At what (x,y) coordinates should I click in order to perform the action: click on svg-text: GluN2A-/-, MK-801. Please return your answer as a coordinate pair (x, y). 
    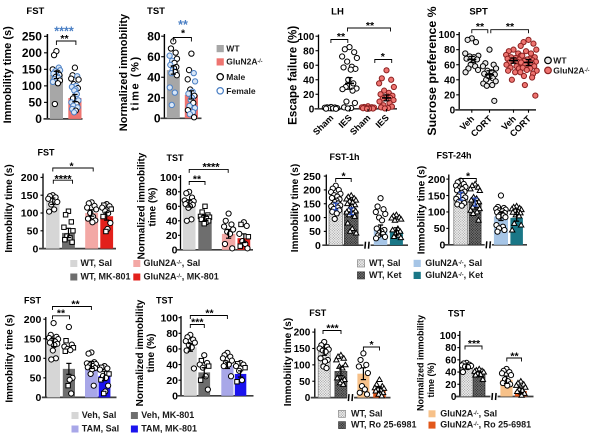
    Looking at the image, I should click on (181, 277).